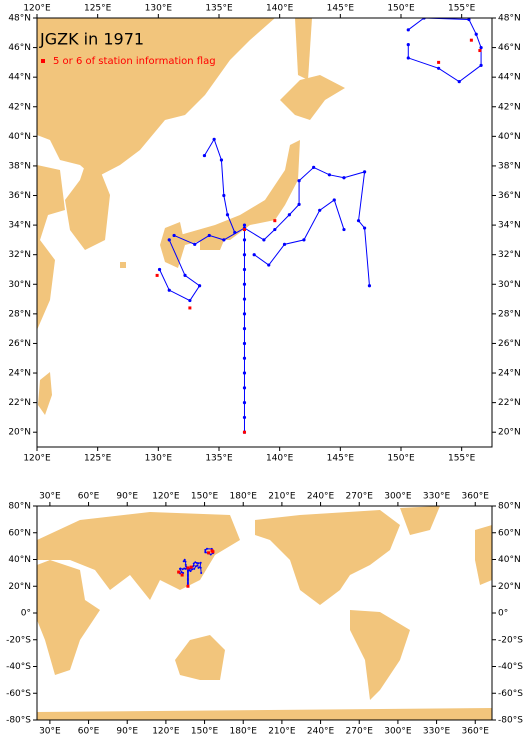 Image resolution: width=529 pixels, height=755 pixels. Describe the element at coordinates (19, 533) in the screenshot. I see `y-tick-label: 60°N` at that location.